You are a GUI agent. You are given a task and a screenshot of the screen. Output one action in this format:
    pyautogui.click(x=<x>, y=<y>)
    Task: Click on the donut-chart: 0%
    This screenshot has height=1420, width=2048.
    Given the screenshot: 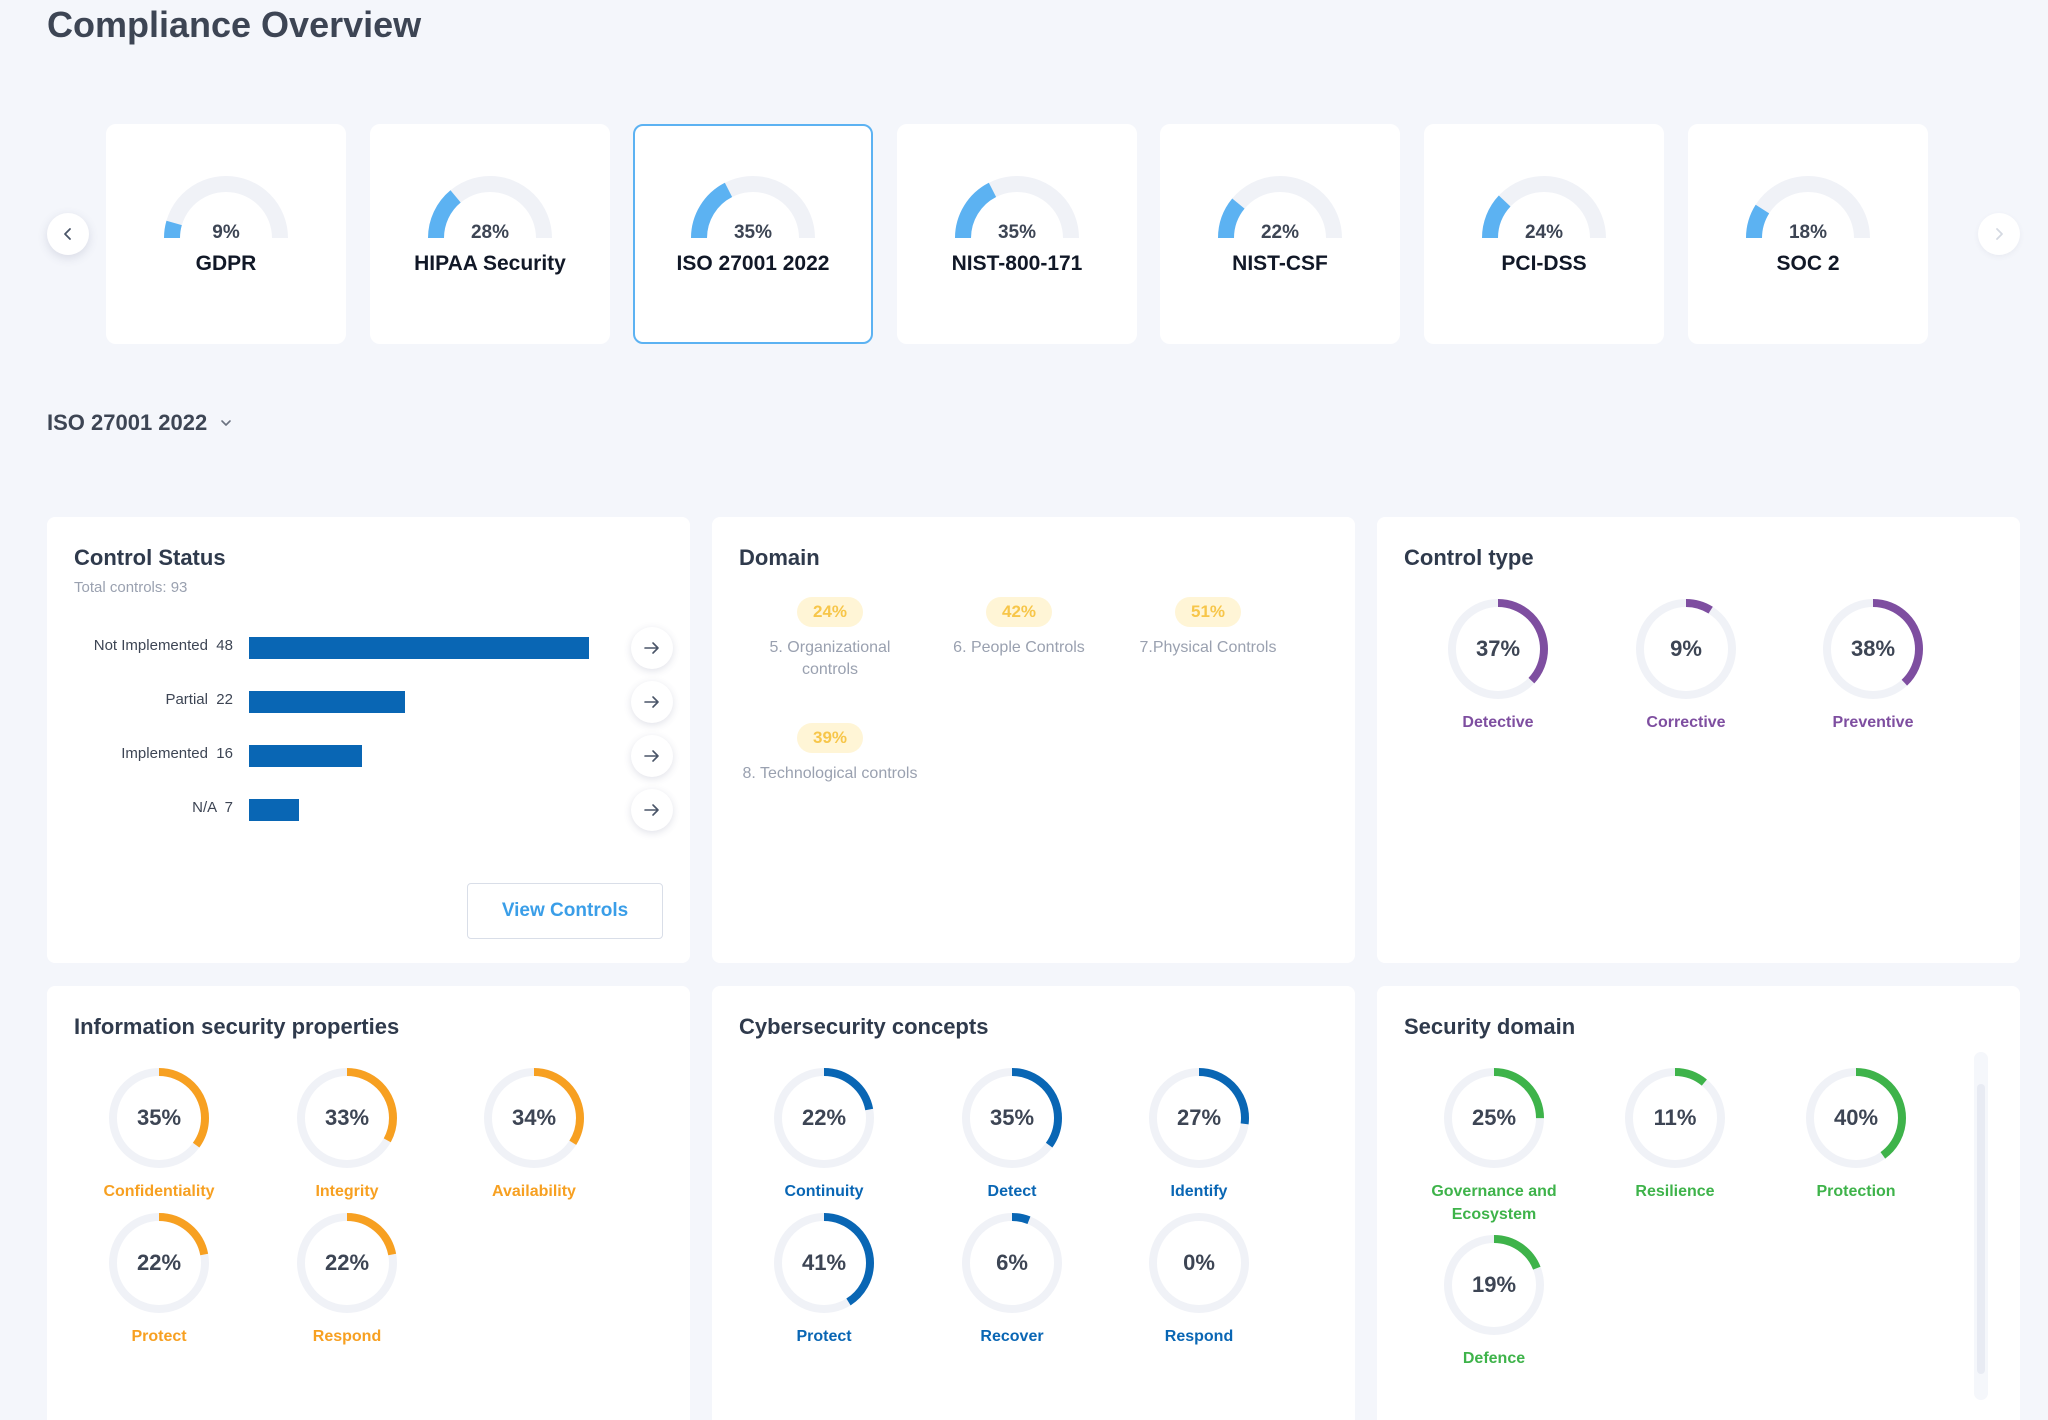 What is the action you would take?
    pyautogui.click(x=1199, y=1263)
    